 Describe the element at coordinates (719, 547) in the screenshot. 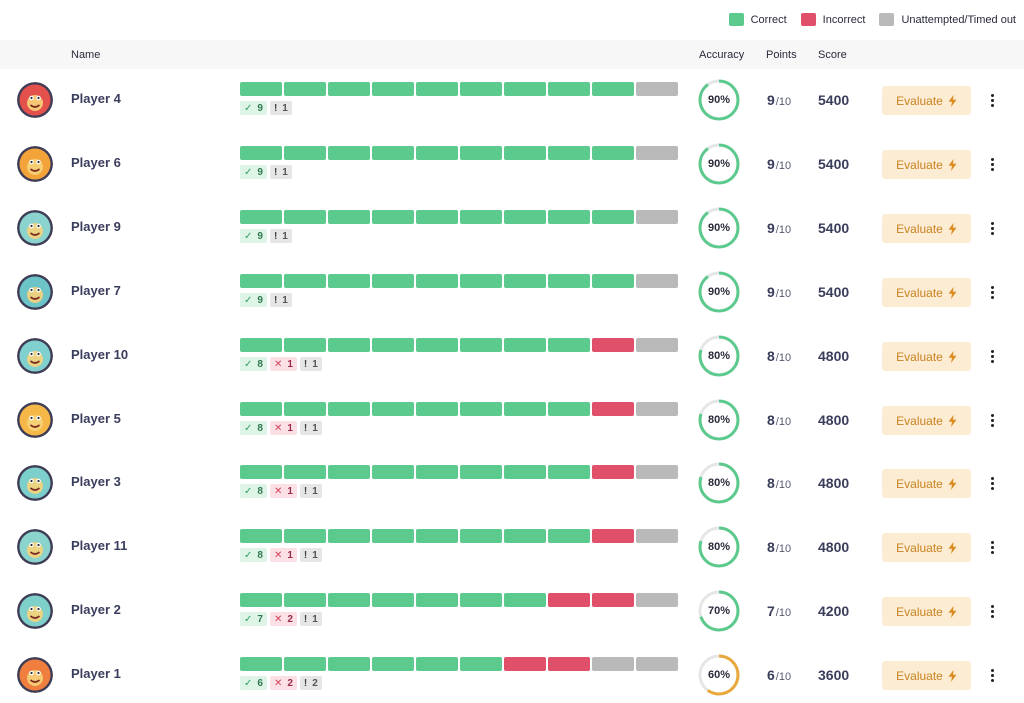

I see `accuracy-label: 80%` at that location.